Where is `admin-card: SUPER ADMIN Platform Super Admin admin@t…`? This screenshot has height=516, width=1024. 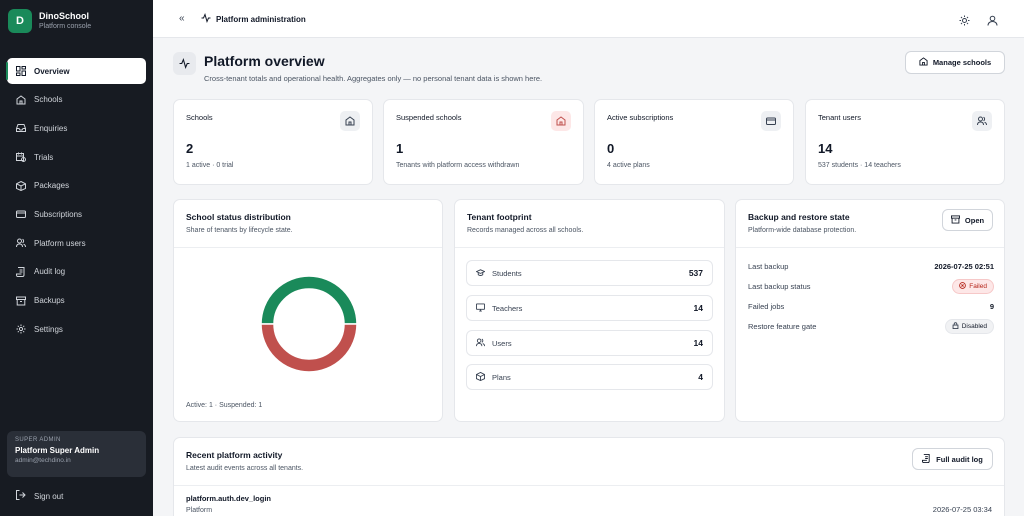 admin-card: SUPER ADMIN Platform Super Admin admin@t… is located at coordinates (76, 454).